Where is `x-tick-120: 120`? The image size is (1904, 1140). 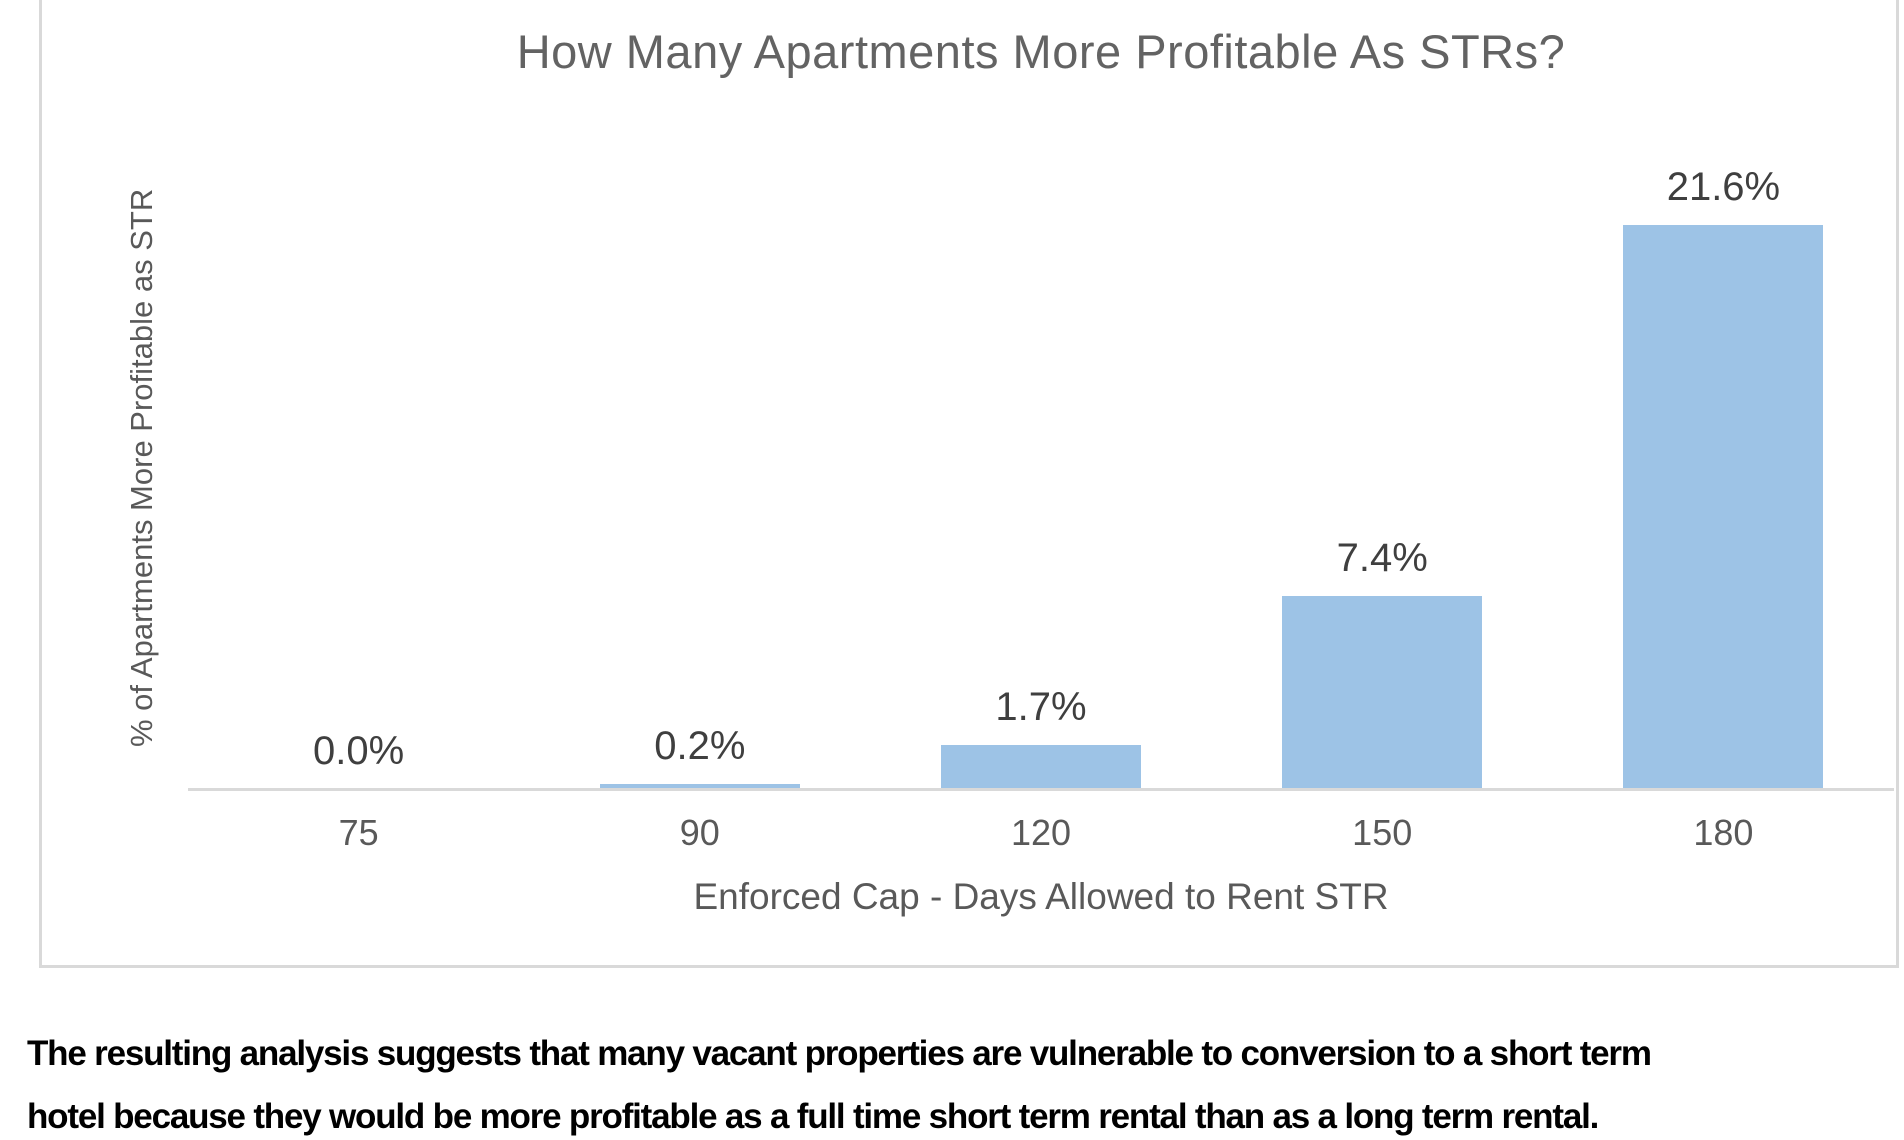 x-tick-120: 120 is located at coordinates (1041, 832).